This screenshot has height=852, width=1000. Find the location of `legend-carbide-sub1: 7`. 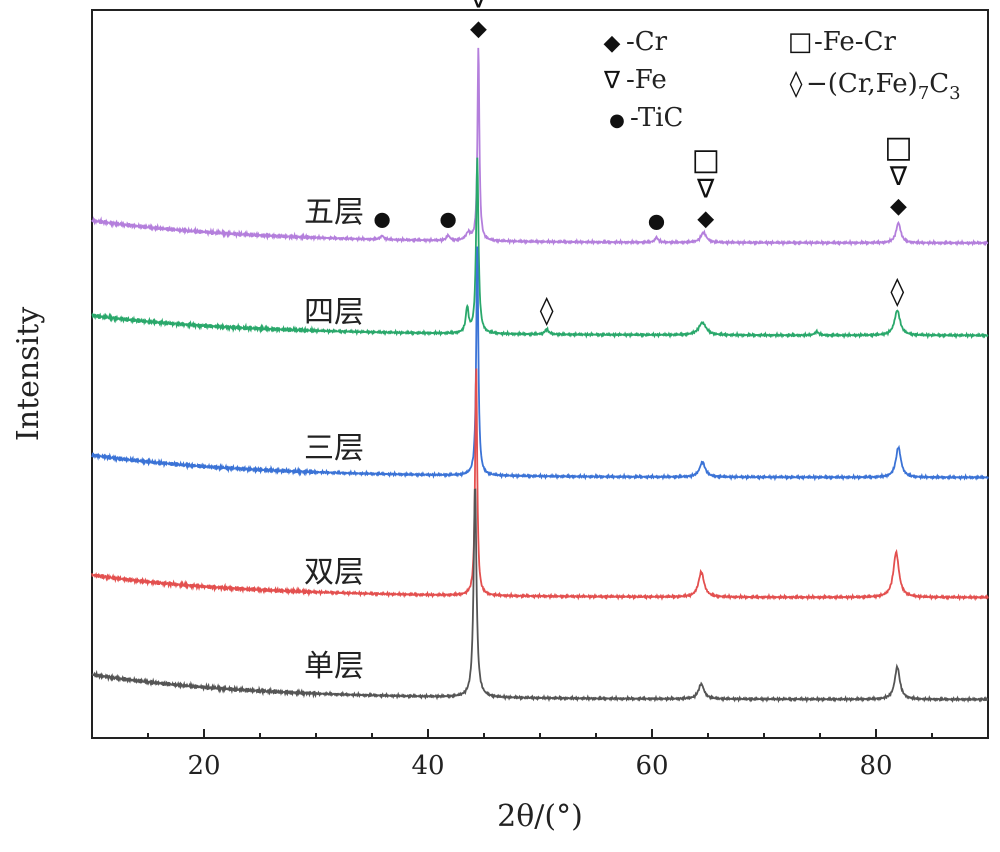

legend-carbide-sub1: 7 is located at coordinates (923, 93).